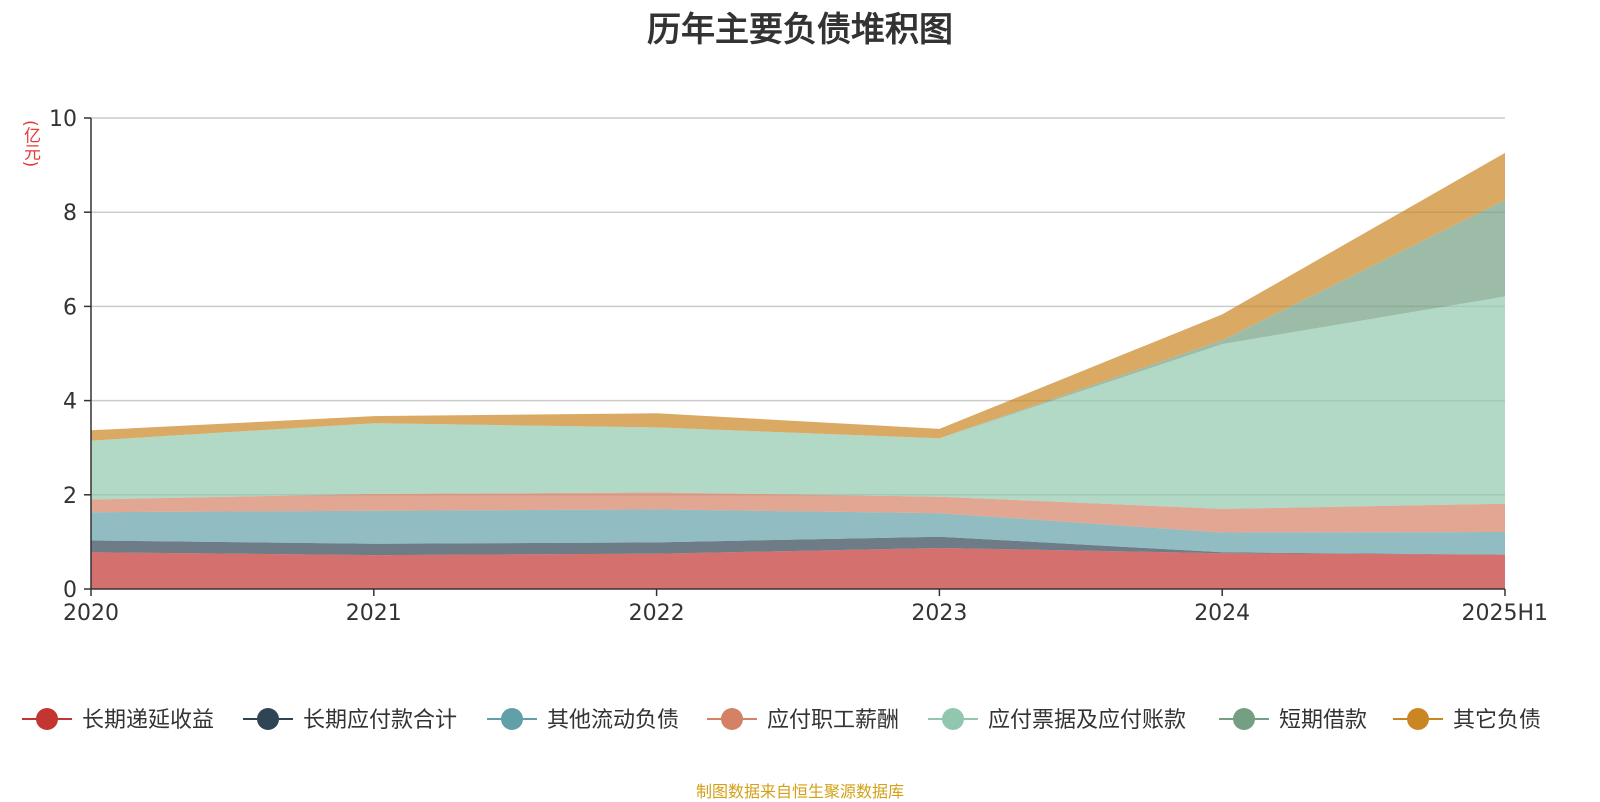  I want to click on legend-item-0: 长期递延收益, so click(118, 720).